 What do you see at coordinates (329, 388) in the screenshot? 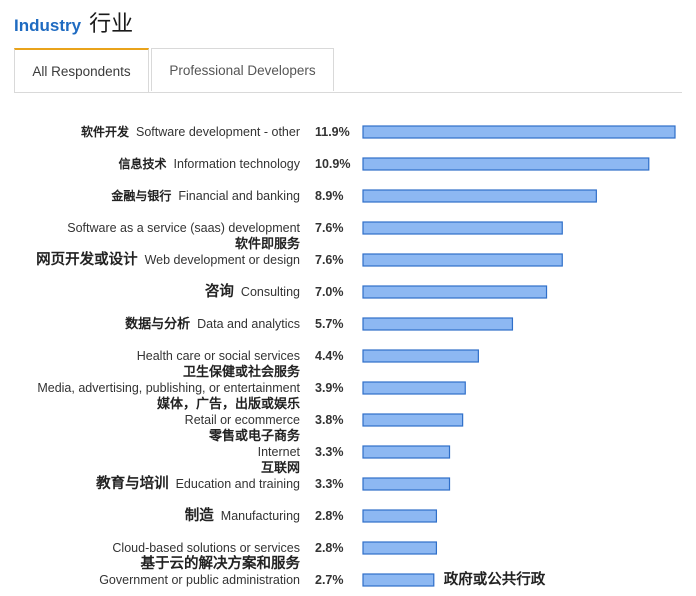
I see `value-label: 3.9%` at bounding box center [329, 388].